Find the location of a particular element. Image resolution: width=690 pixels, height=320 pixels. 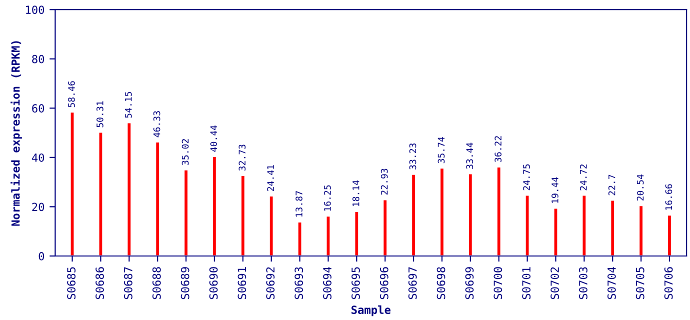

data-label: 35.74 is located at coordinates (441, 150).